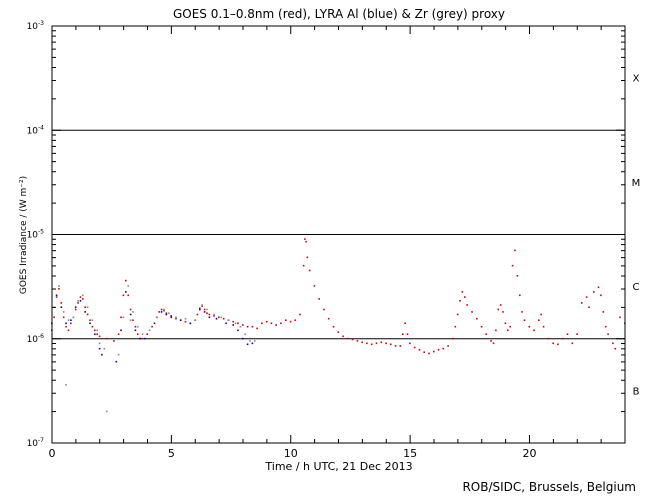 The width and height of the screenshot is (650, 500). I want to click on y-tick-label: 10⁻⁵, so click(36, 235).